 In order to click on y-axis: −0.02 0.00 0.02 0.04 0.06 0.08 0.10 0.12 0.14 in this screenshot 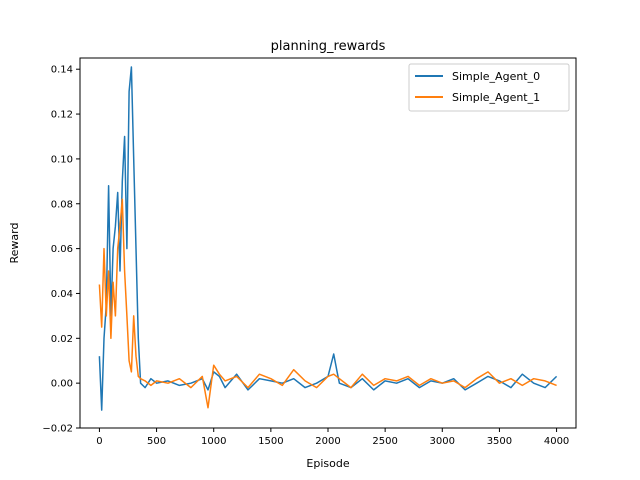, I will do `click(61, 250)`.